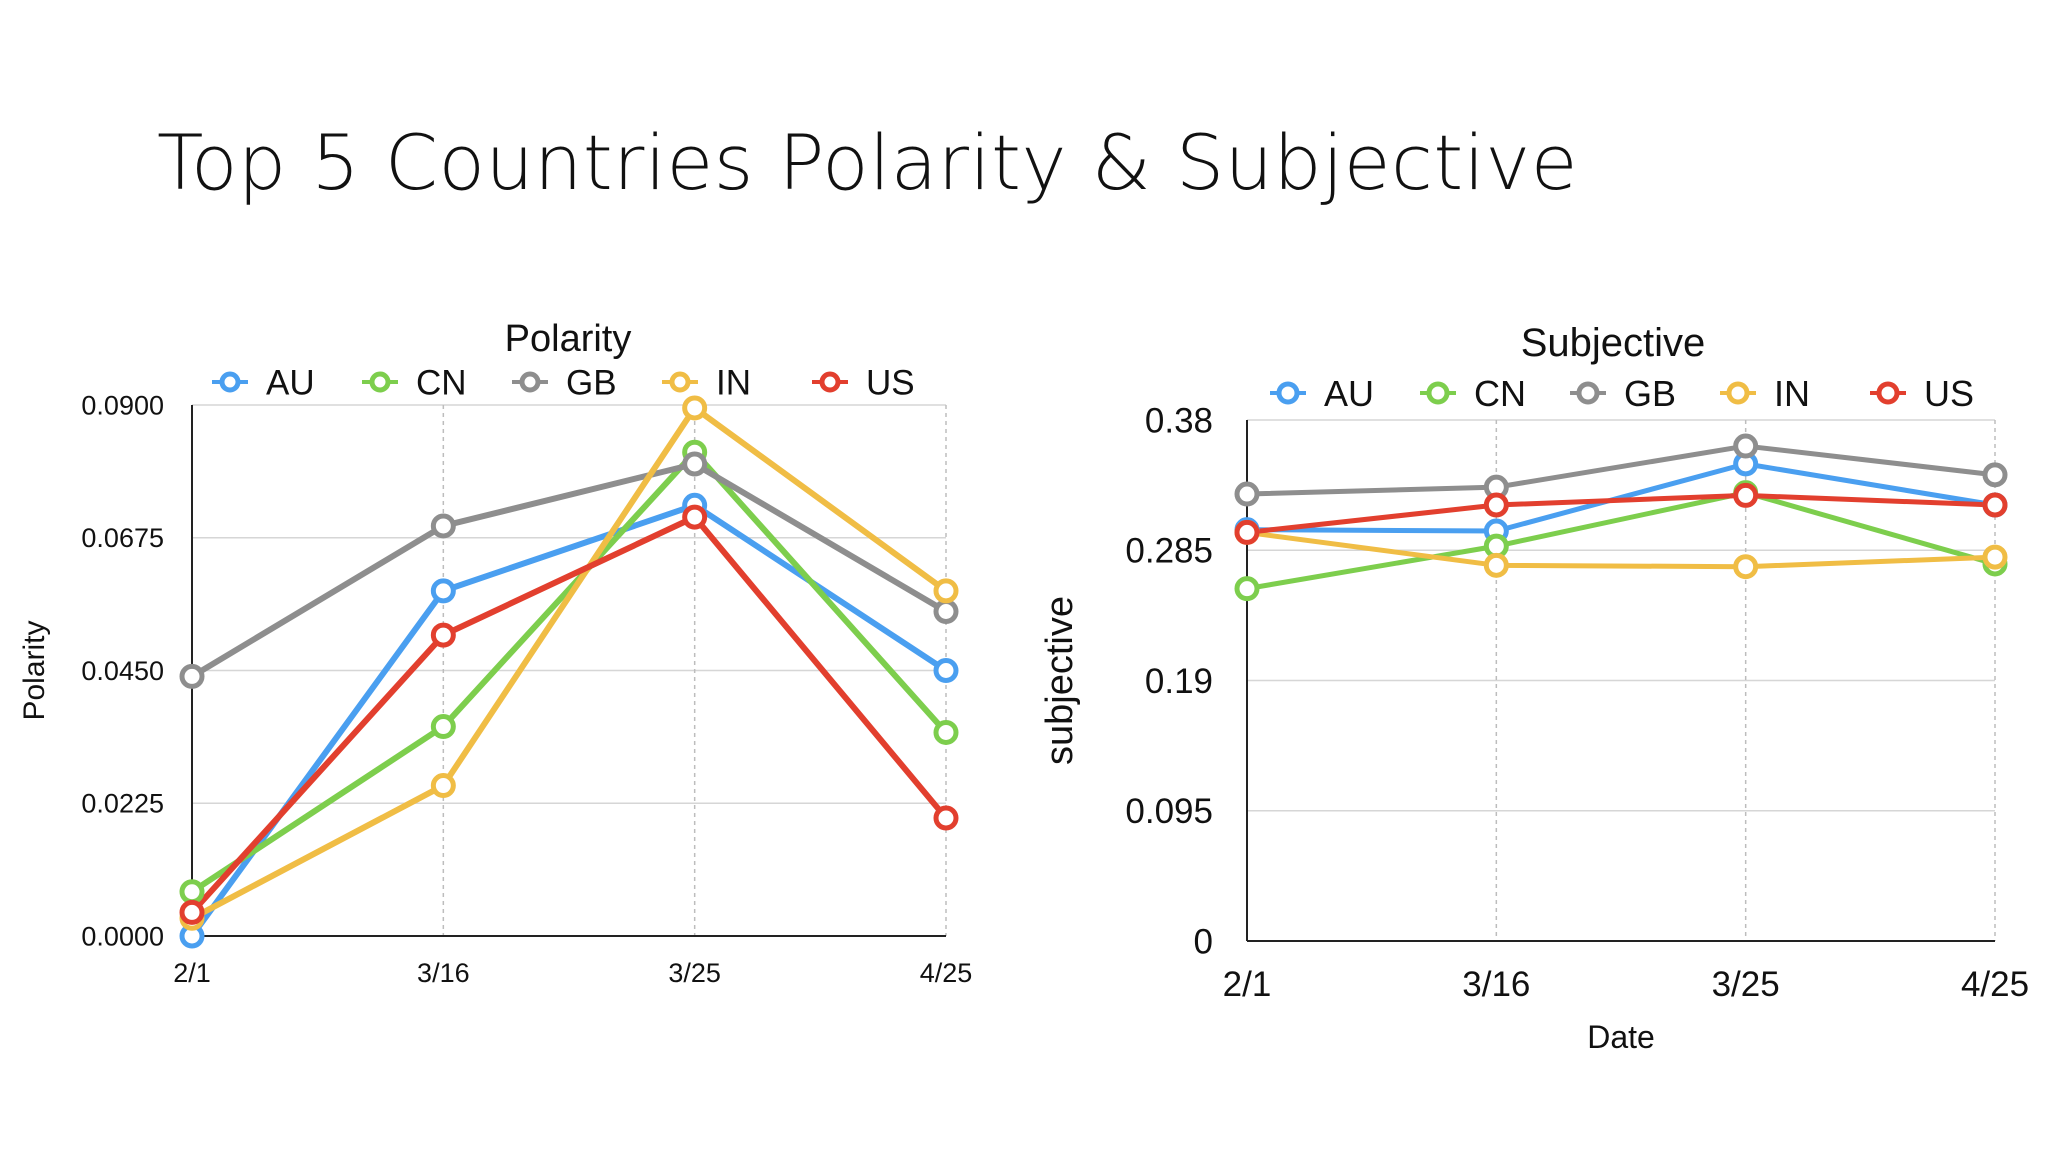 Image resolution: width=2048 pixels, height=1152 pixels. What do you see at coordinates (1169, 811) in the screenshot?
I see `y-tick-label: 0.095` at bounding box center [1169, 811].